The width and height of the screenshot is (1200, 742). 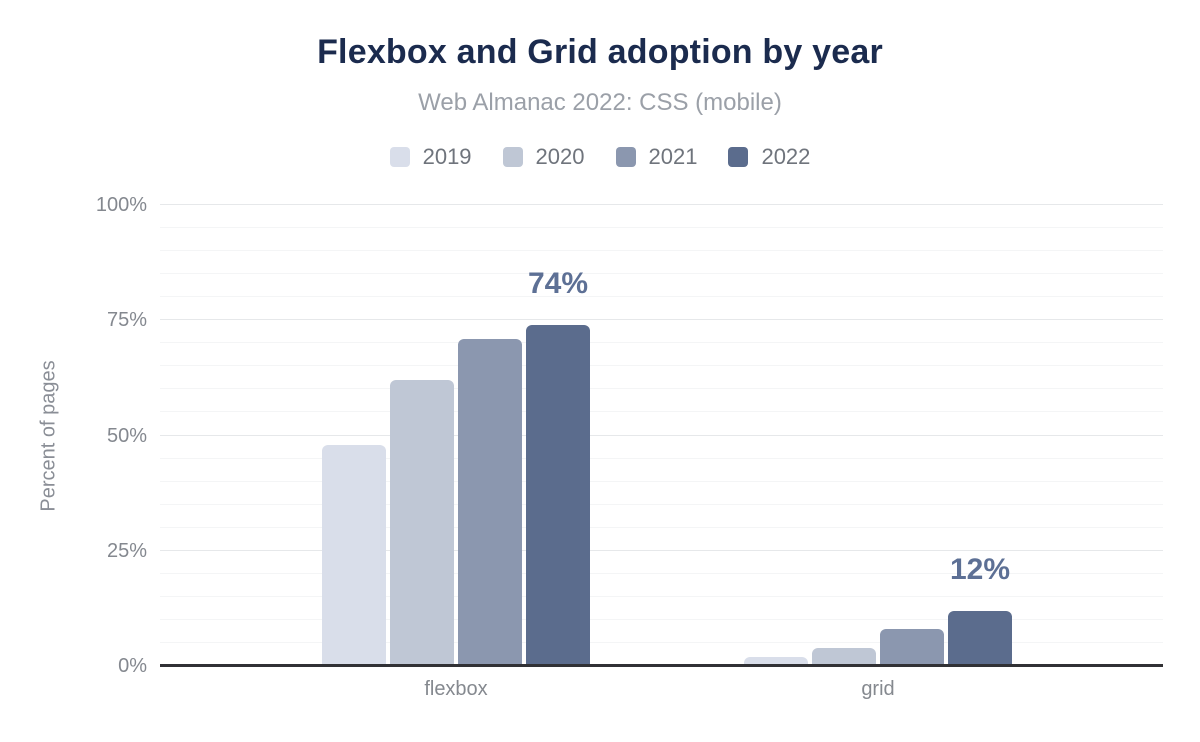 I want to click on legend-swatch-2022, so click(x=738, y=157).